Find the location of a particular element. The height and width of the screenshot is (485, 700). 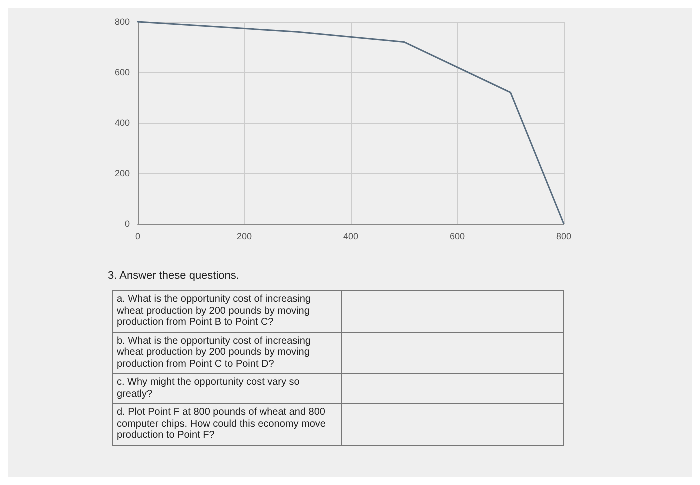

y-tick-label: 800 is located at coordinates (122, 22).